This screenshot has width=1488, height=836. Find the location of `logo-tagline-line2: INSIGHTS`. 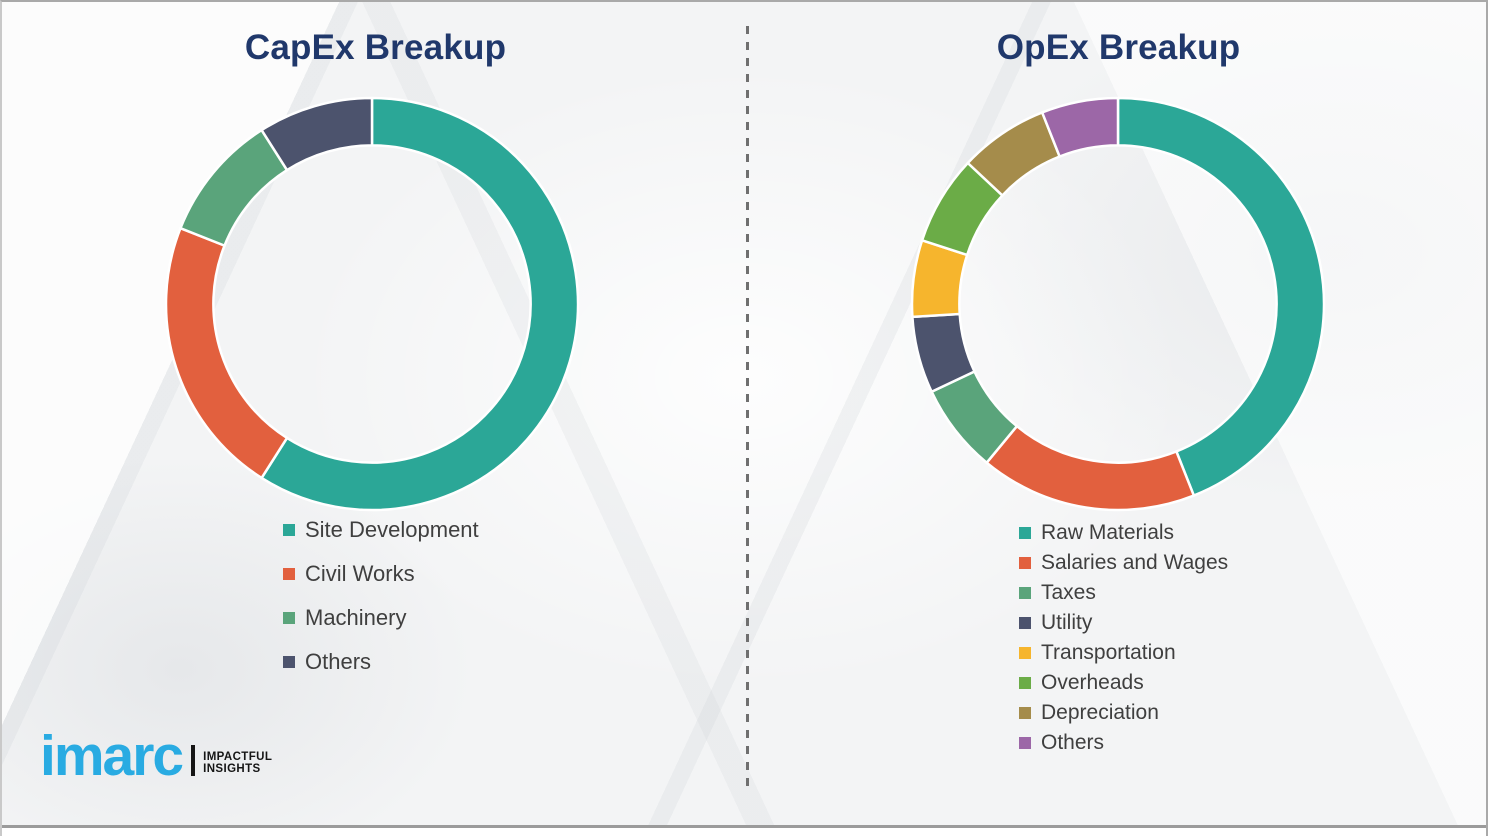

logo-tagline-line2: INSIGHTS is located at coordinates (232, 768).